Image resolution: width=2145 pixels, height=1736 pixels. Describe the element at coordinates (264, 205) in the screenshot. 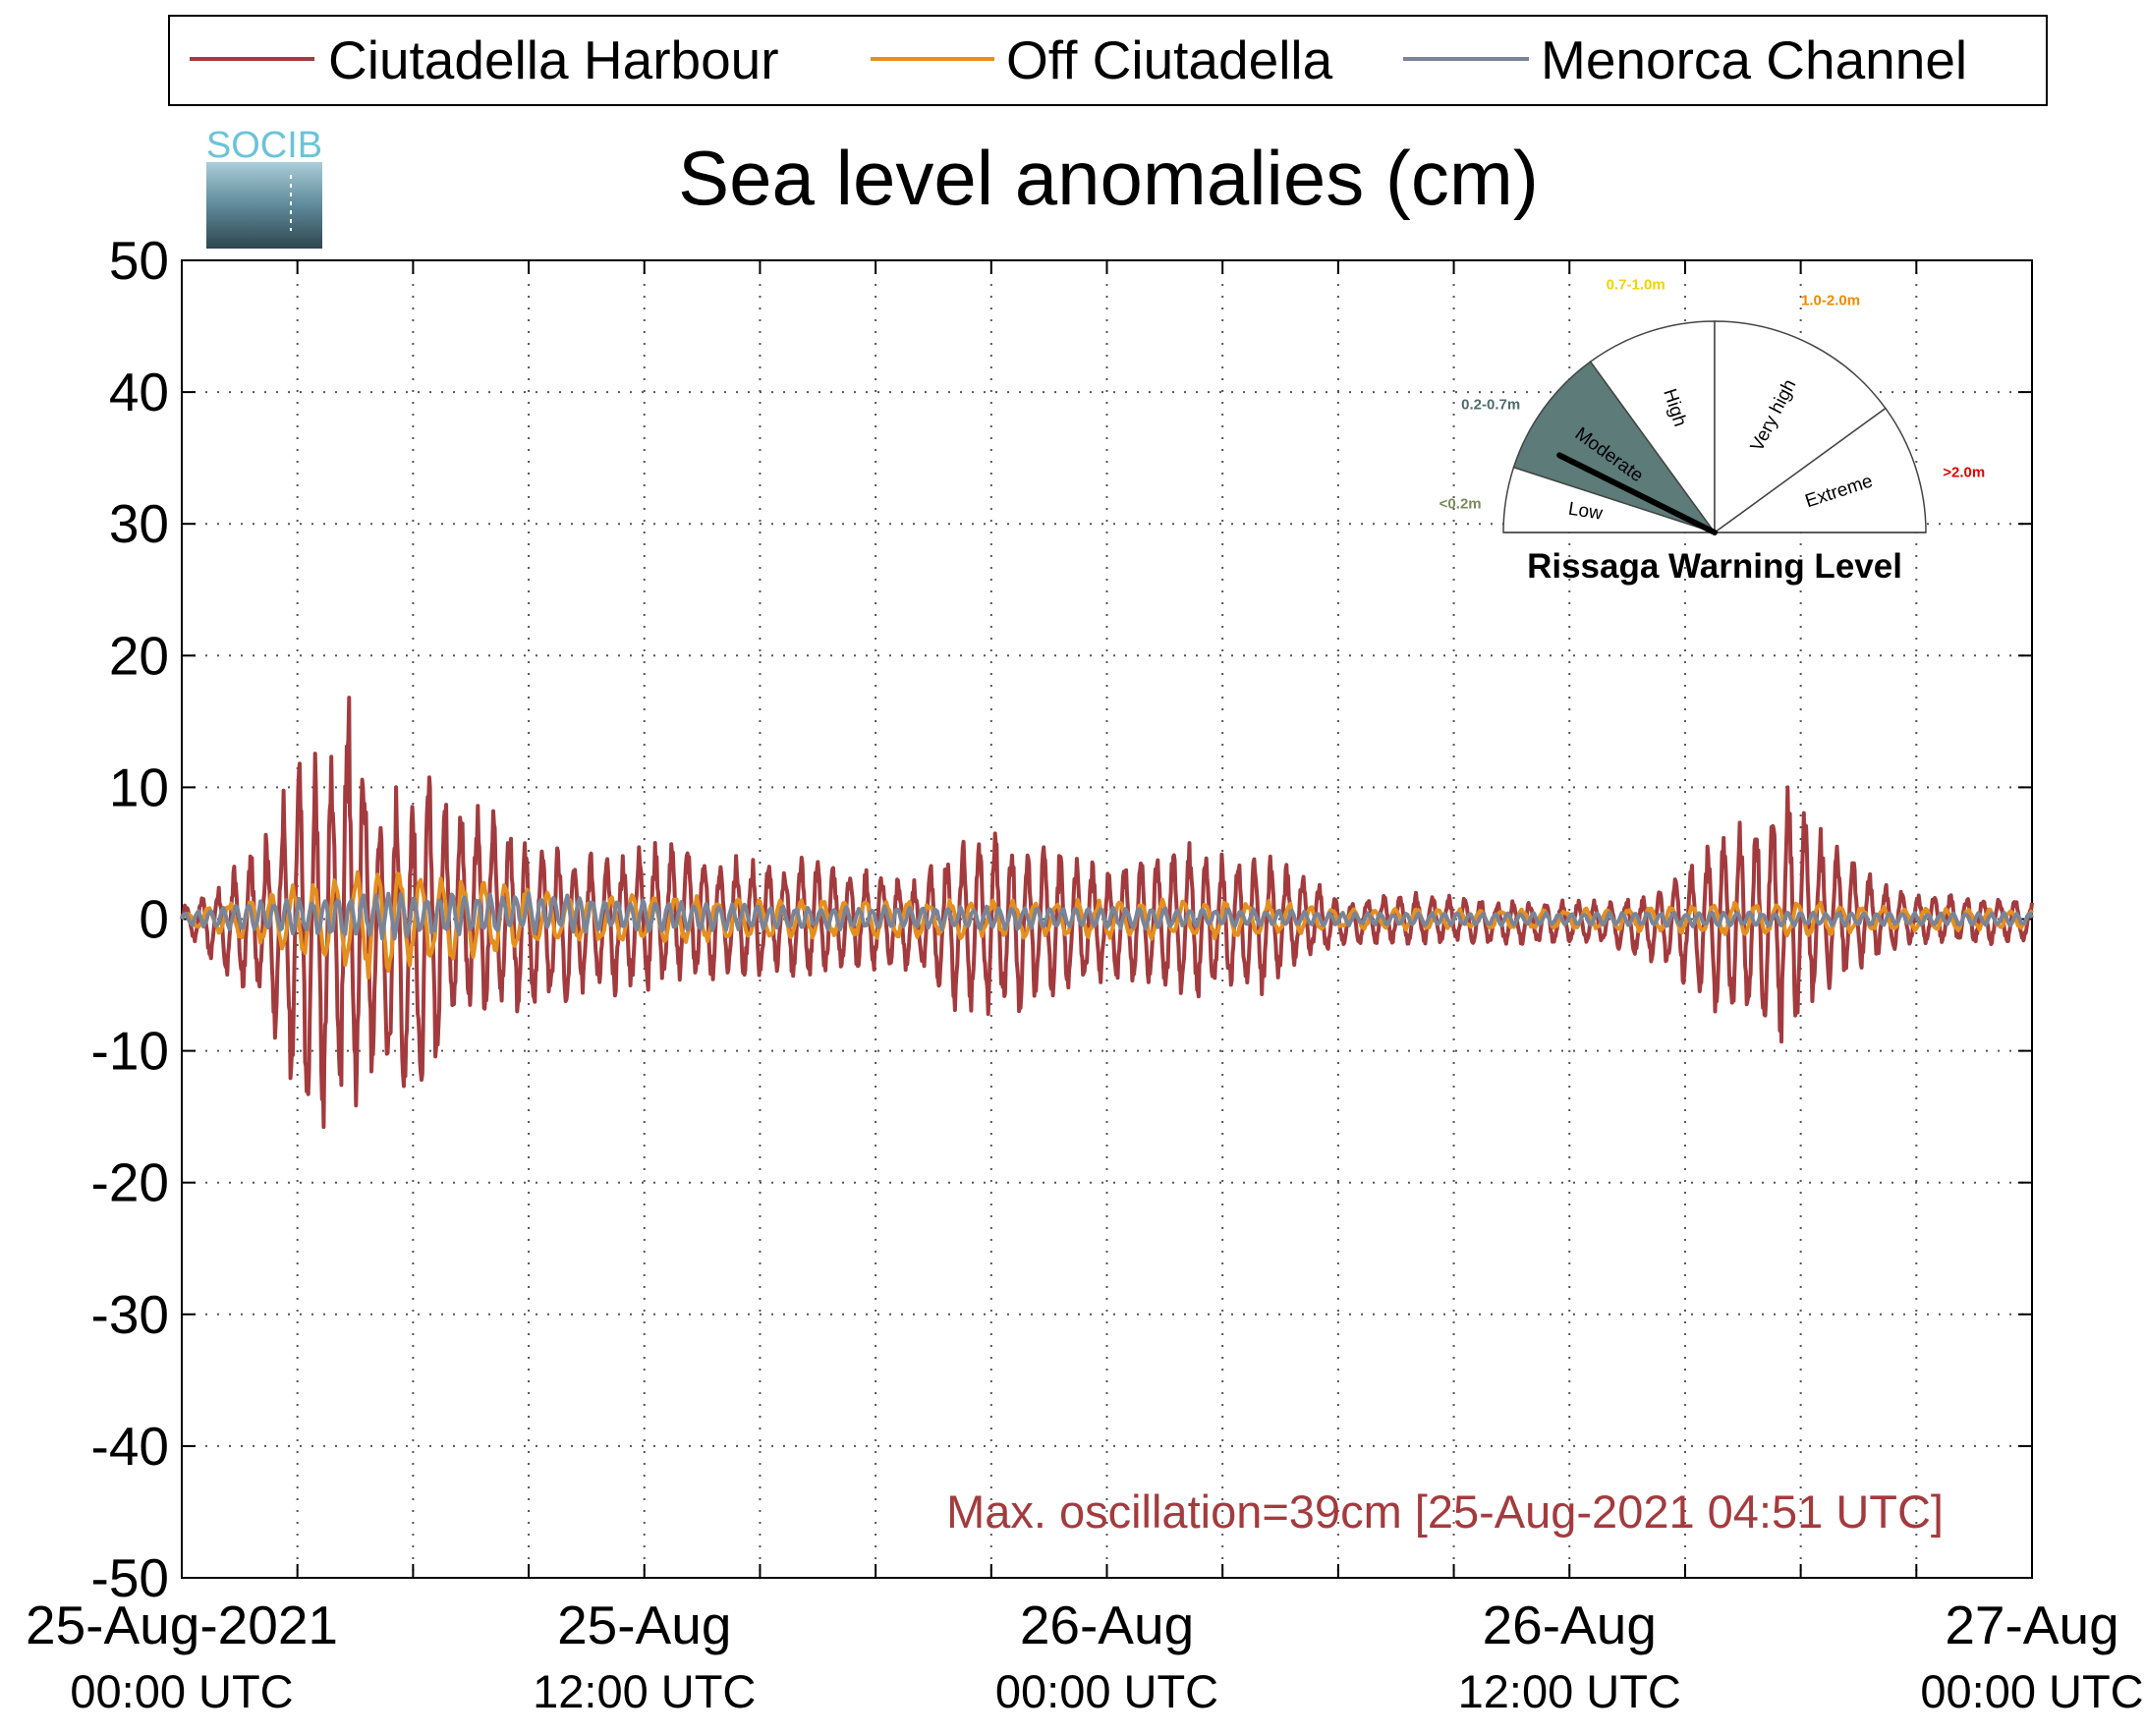

I see `logo-gradient-block` at that location.